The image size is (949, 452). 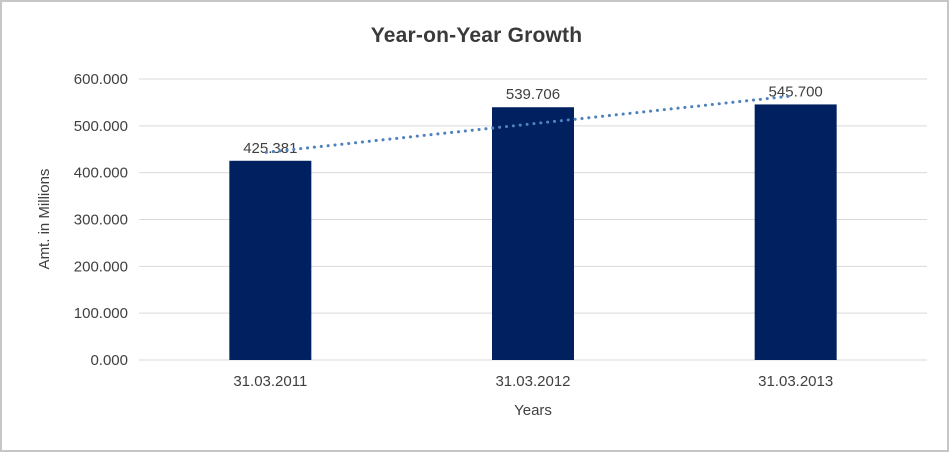 What do you see at coordinates (796, 91) in the screenshot?
I see `bar-value-label: 545.700` at bounding box center [796, 91].